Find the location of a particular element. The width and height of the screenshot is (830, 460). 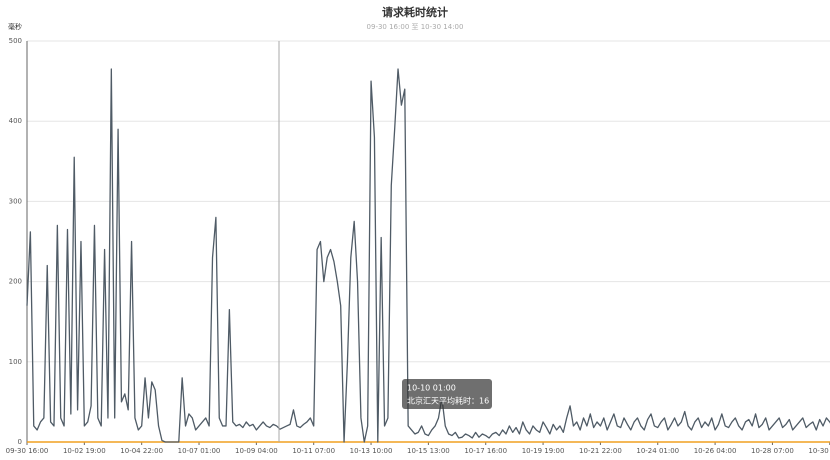

y-tick-label: 200 is located at coordinates (15, 282).